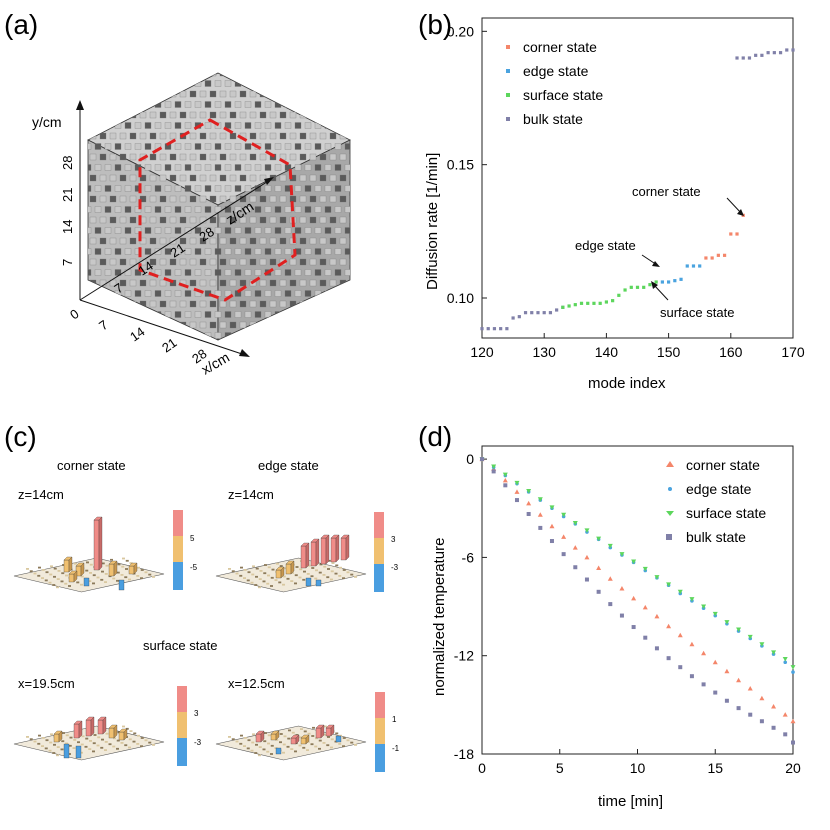 This screenshot has height=830, width=830. Describe the element at coordinates (681, 279) in the screenshot. I see `data-point-edge` at that location.